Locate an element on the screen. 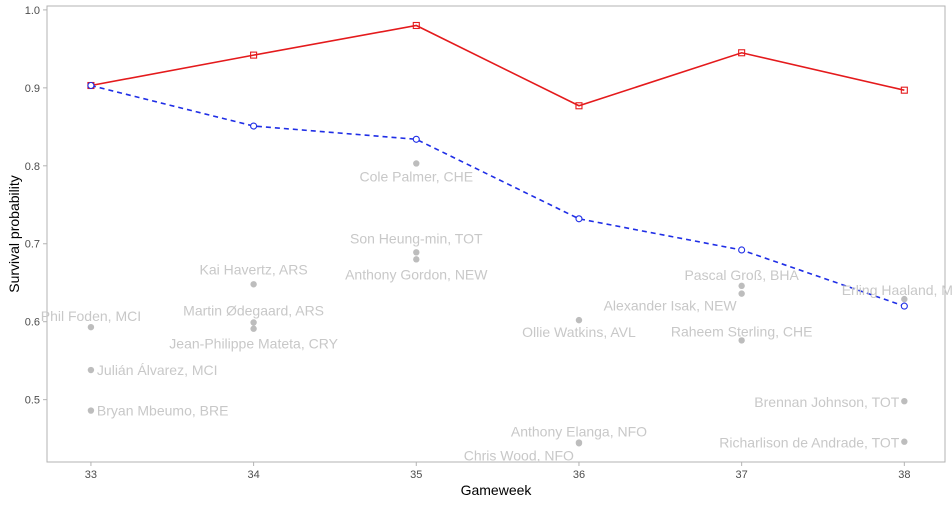 This screenshot has width=952, height=505. player-label: Anthony Gordon, NEW is located at coordinates (416, 274).